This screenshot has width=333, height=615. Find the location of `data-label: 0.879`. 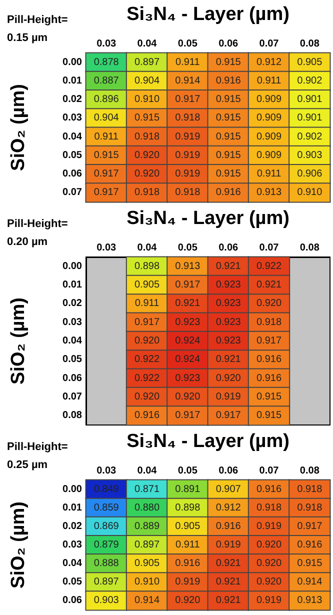

data-label: 0.879 is located at coordinates (107, 545).